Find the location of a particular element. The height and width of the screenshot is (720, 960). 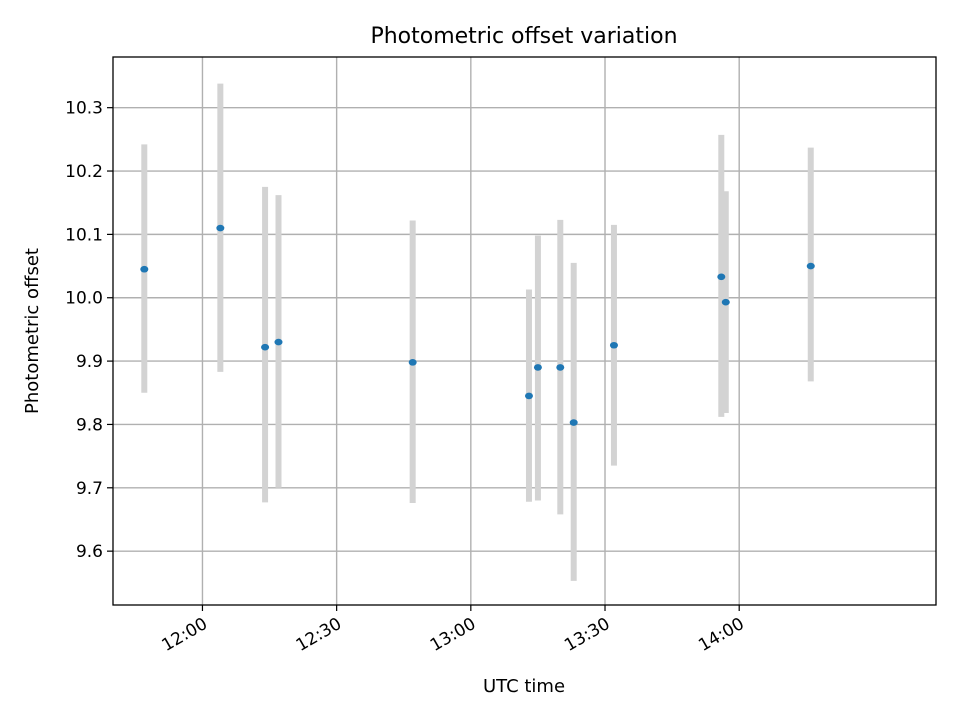

y-axis-label: Photometric offset is located at coordinates (32, 331).